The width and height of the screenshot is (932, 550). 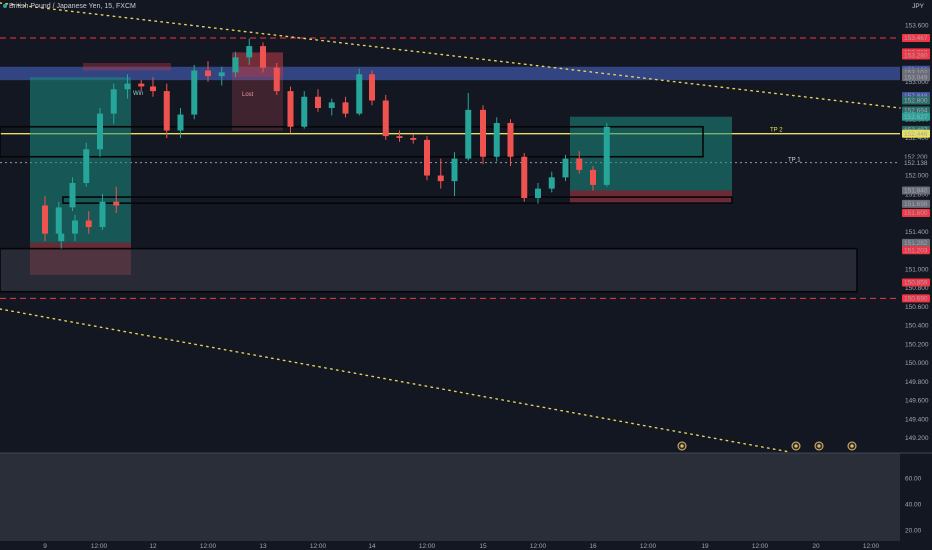 What do you see at coordinates (916, 191) in the screenshot?
I see `price-tag-14: 151.840` at bounding box center [916, 191].